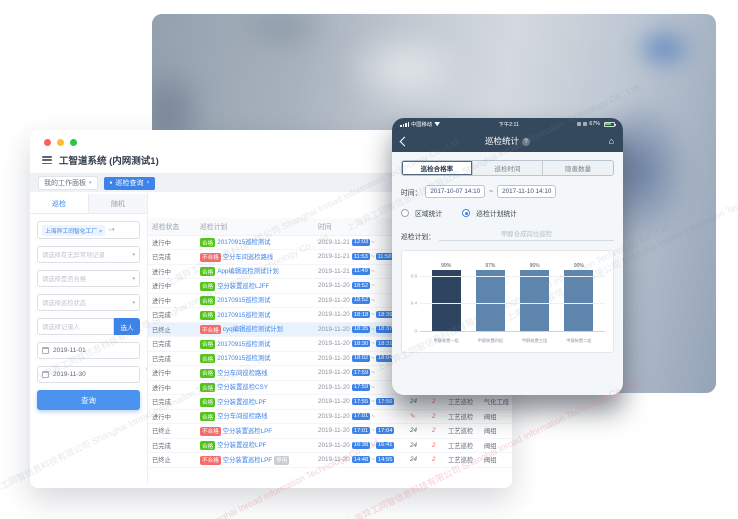 The image size is (738, 519). Describe the element at coordinates (526, 142) in the screenshot. I see `help-icon: ?` at that location.